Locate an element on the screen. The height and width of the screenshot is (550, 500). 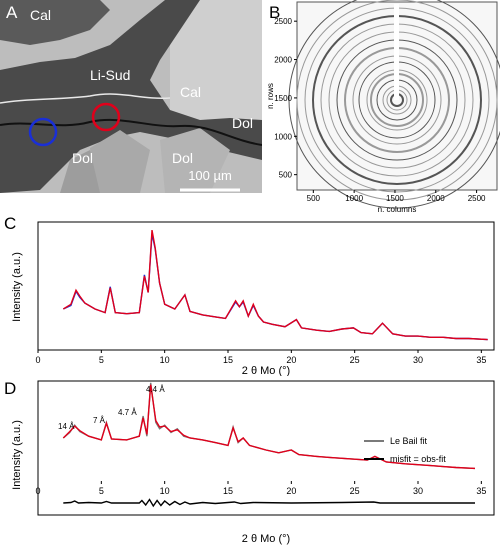
panel-letter: B is located at coordinates (274, 12).